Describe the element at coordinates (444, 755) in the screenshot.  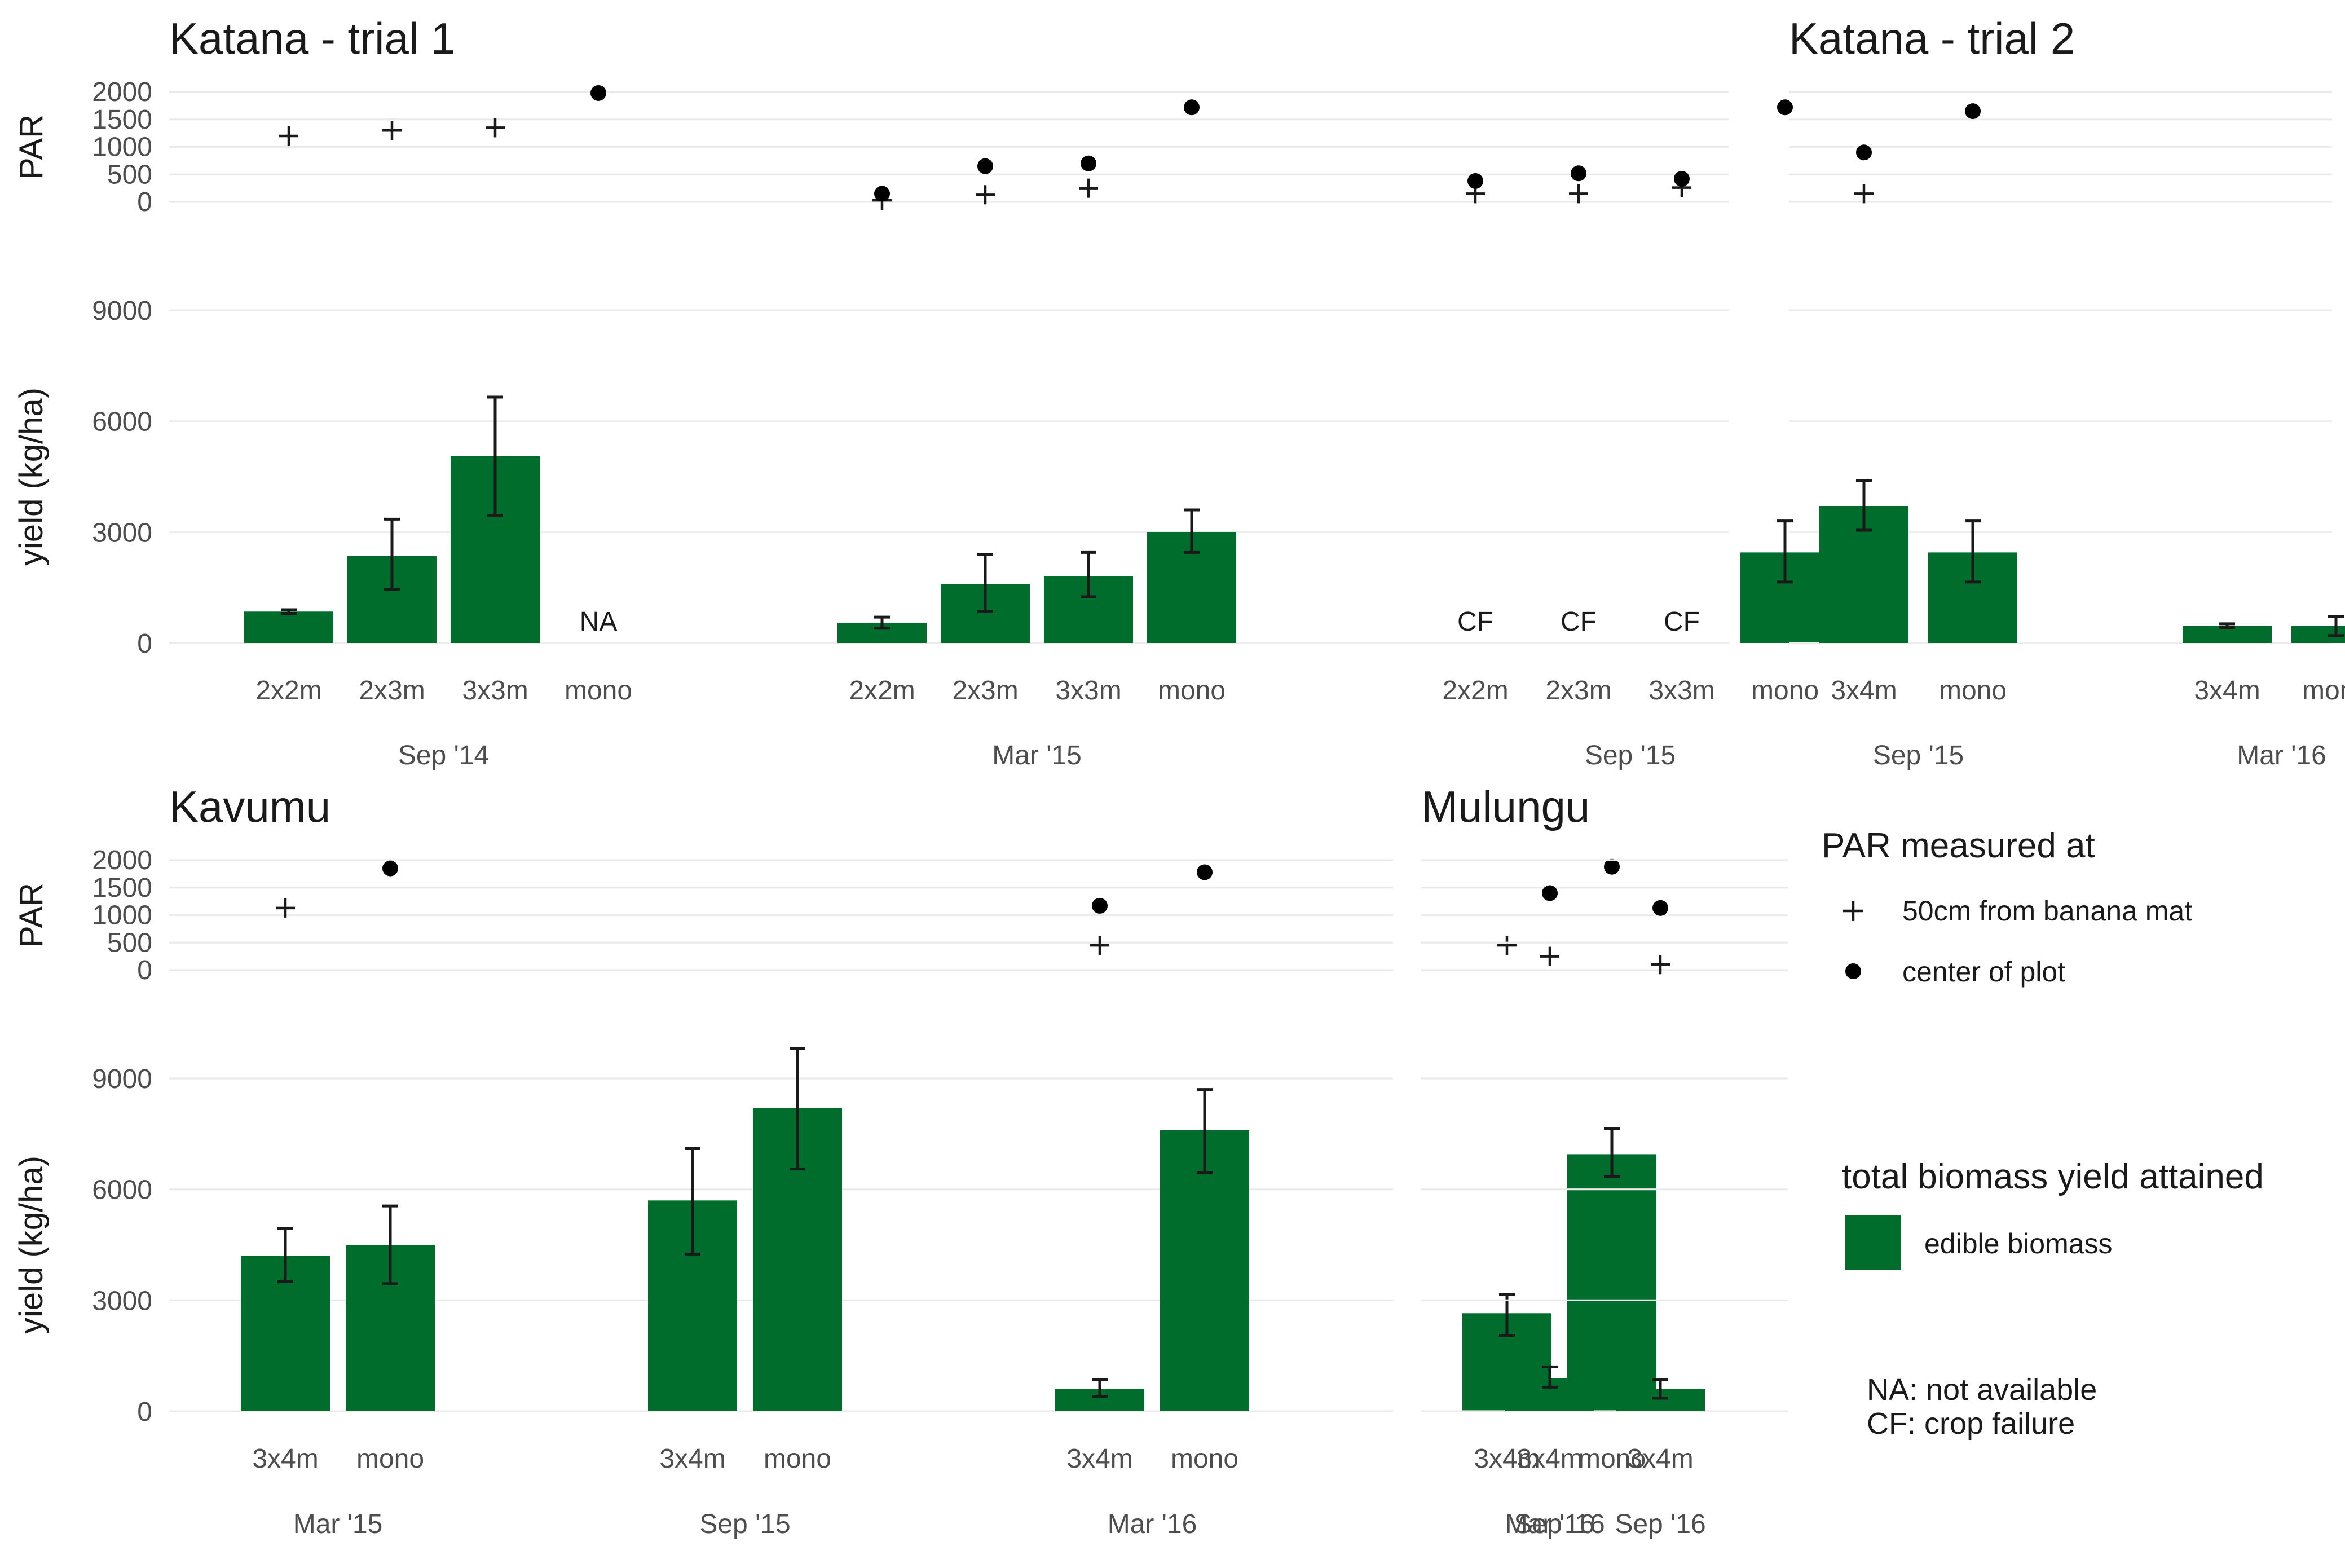
I see `season-label: Sep '14` at that location.